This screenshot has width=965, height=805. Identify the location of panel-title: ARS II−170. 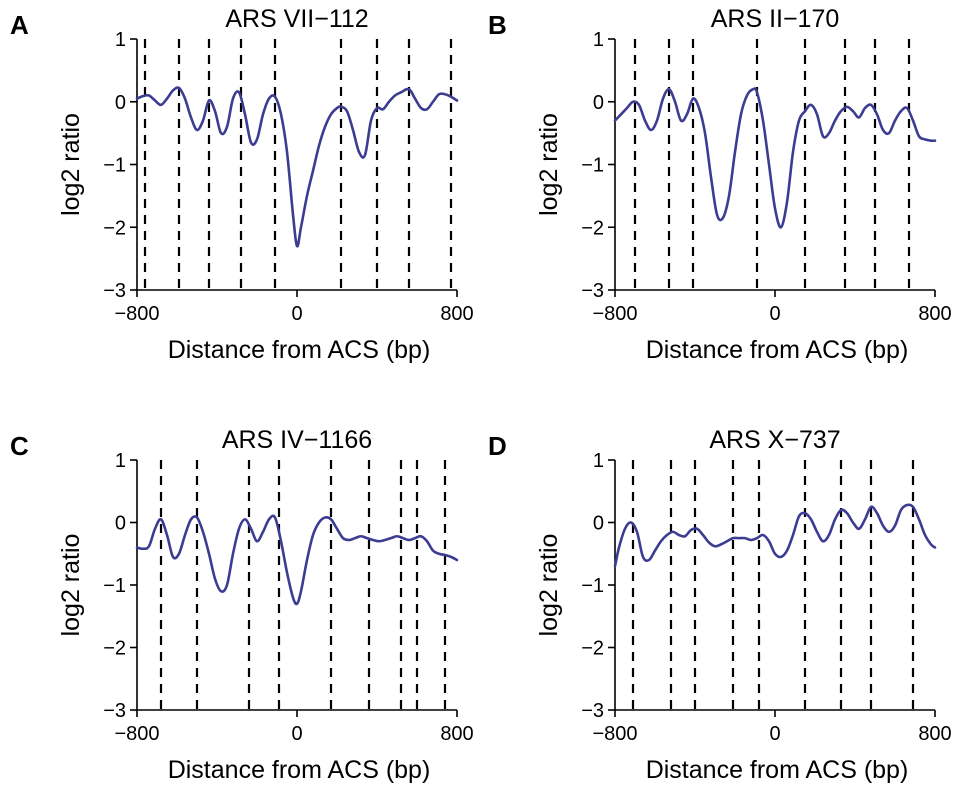
(775, 19).